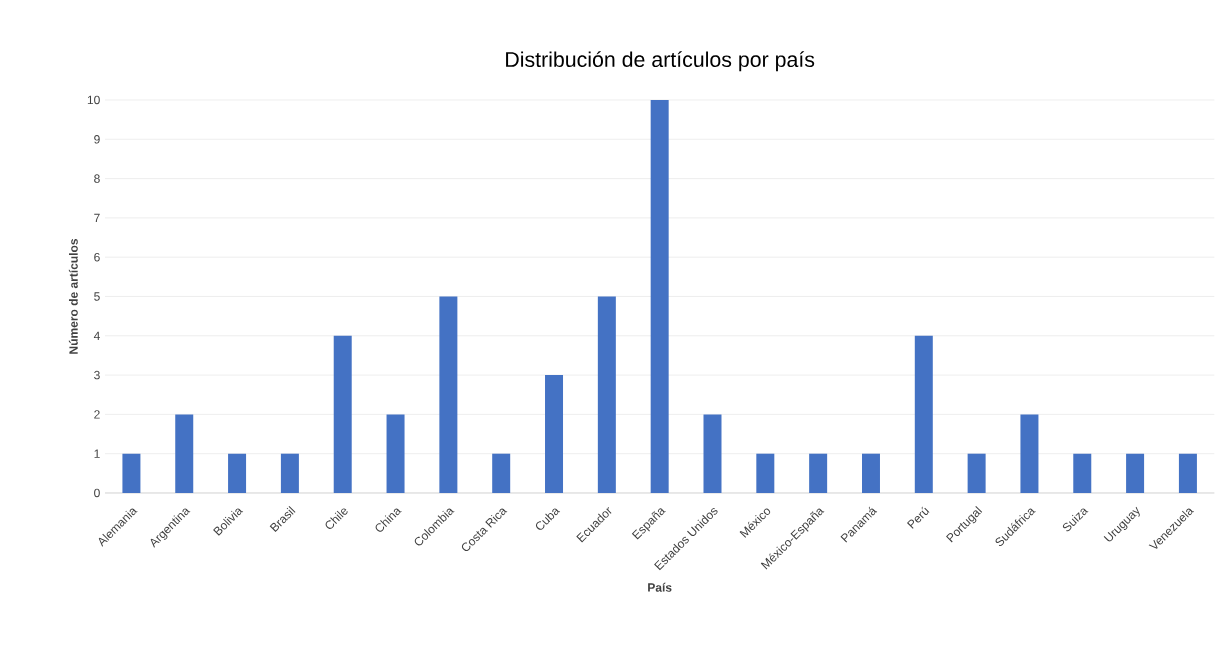 The height and width of the screenshot is (663, 1232). I want to click on y-axis-title: Número de artículos, so click(73, 296).